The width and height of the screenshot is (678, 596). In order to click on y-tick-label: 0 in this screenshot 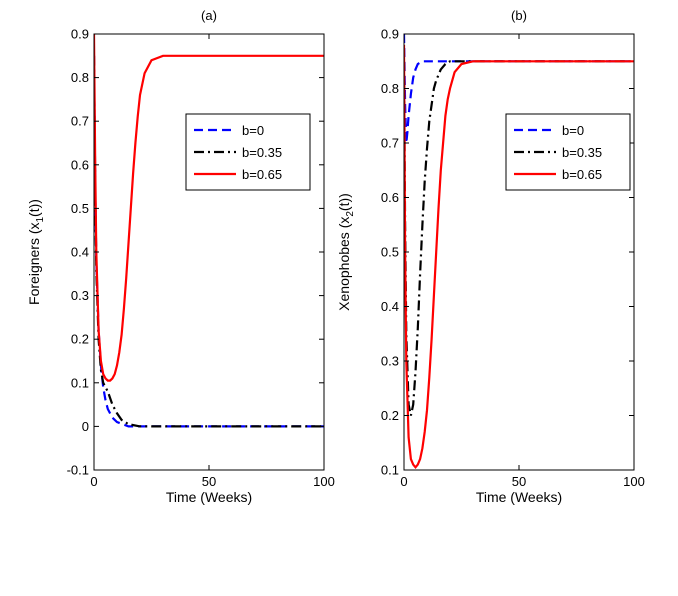, I will do `click(85, 426)`.